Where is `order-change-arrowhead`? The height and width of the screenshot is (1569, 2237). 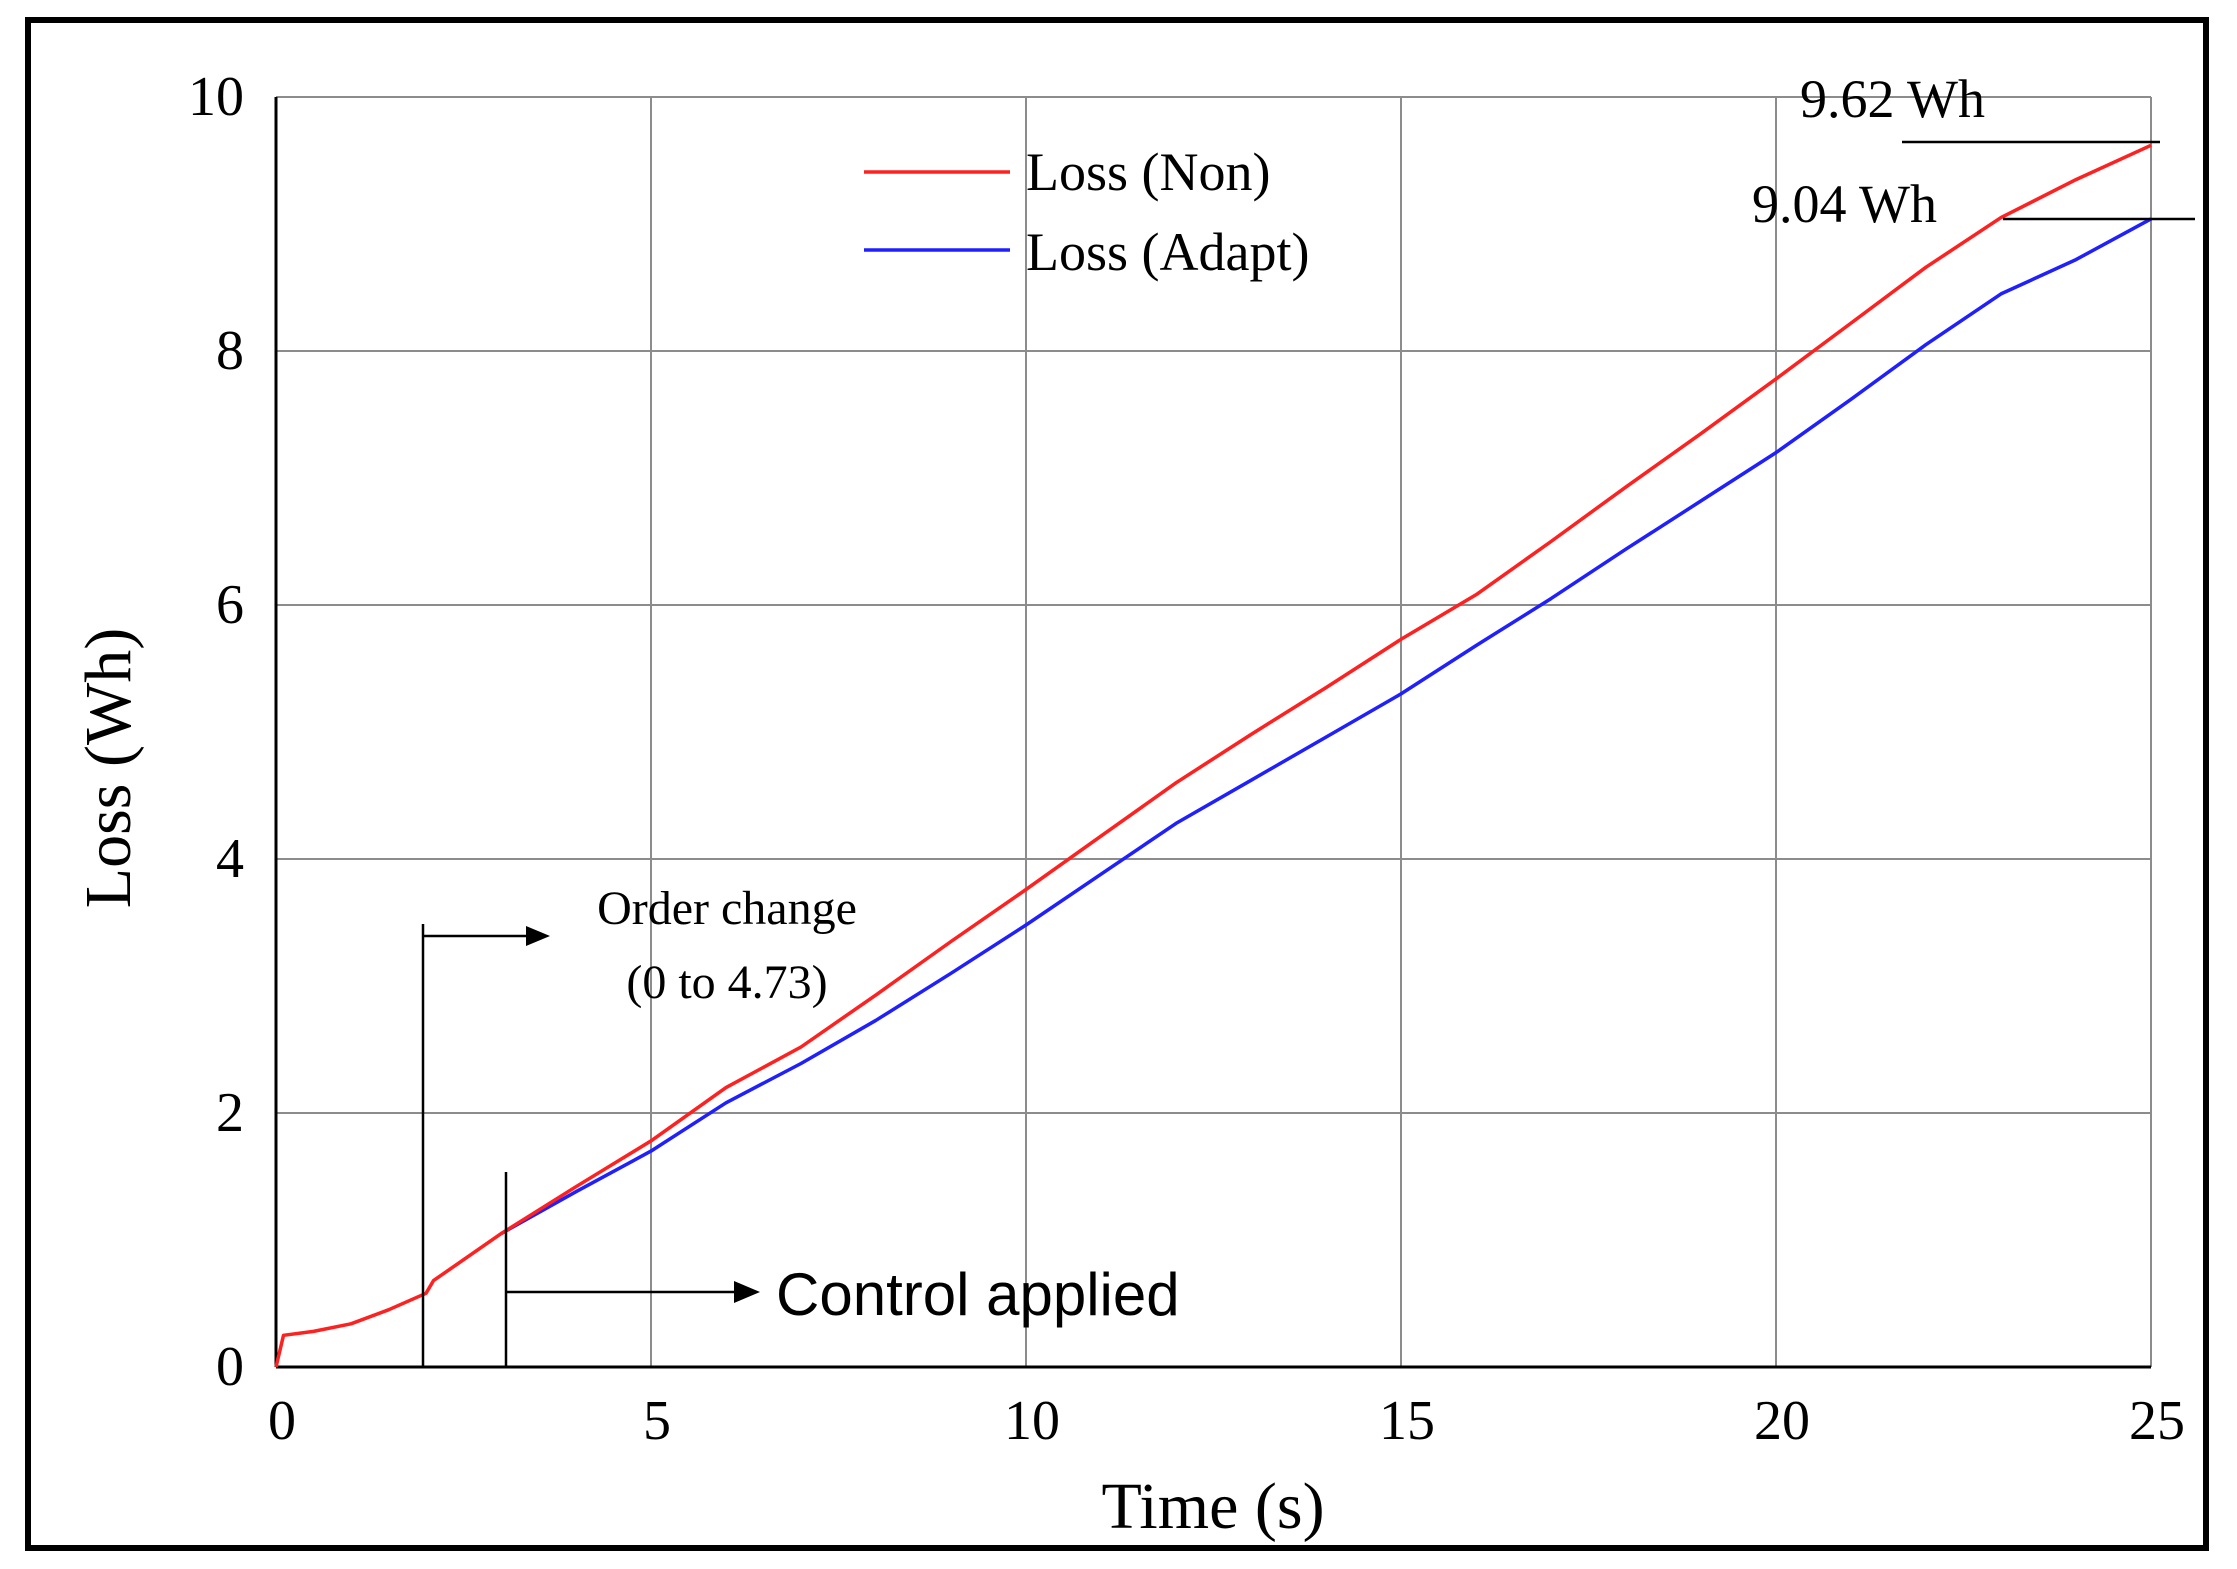 order-change-arrowhead is located at coordinates (538, 936).